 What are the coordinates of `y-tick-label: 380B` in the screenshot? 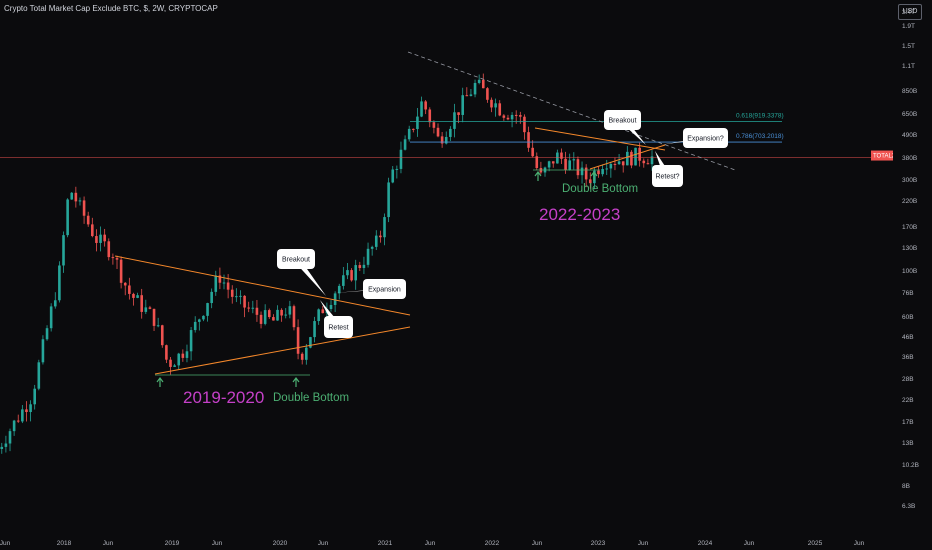 It's located at (909, 158).